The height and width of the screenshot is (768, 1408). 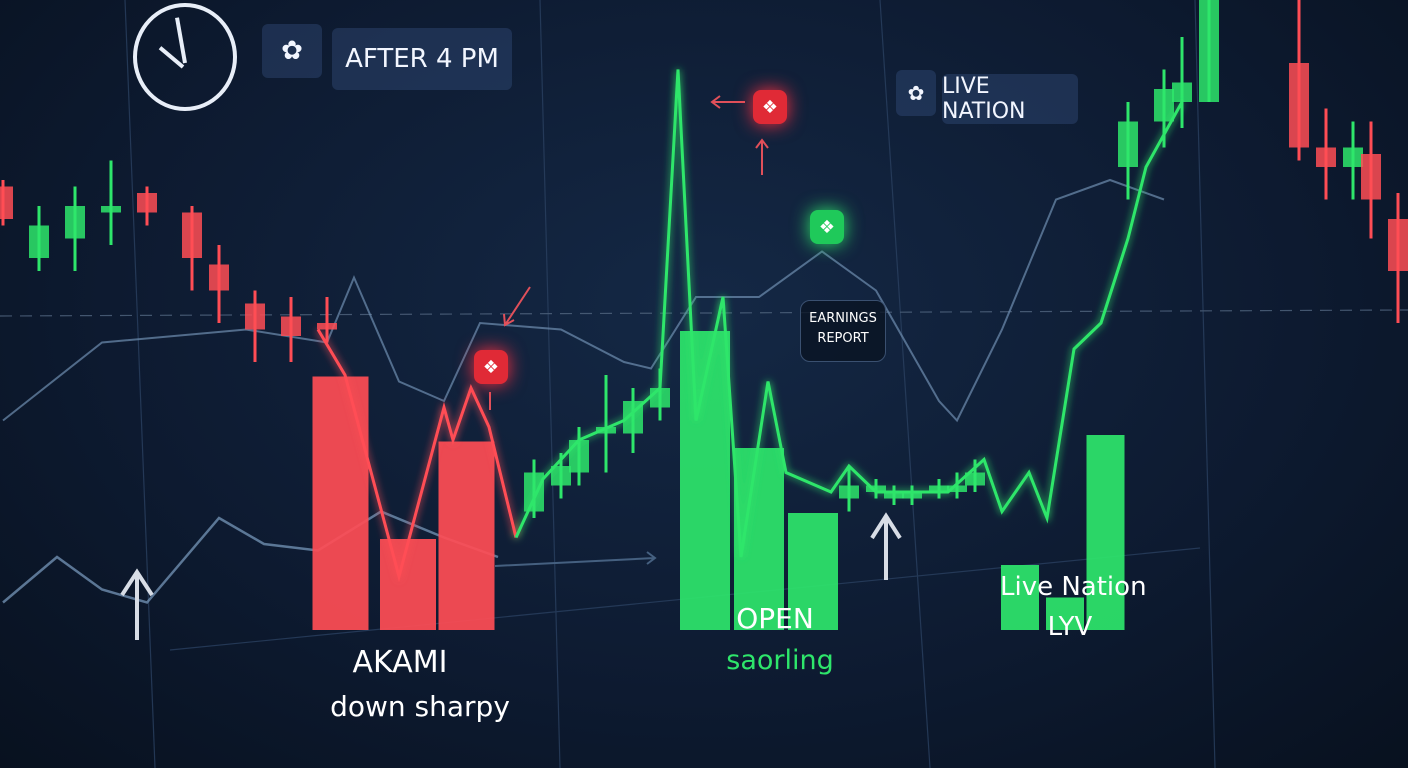 I want to click on akami-name: AKAMI, so click(x=400, y=662).